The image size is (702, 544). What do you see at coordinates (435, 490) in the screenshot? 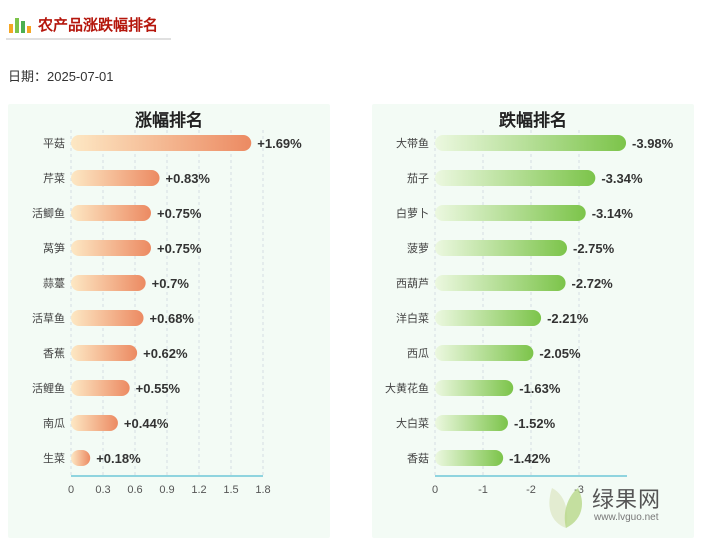
I see `fall-tick-label: 0` at bounding box center [435, 490].